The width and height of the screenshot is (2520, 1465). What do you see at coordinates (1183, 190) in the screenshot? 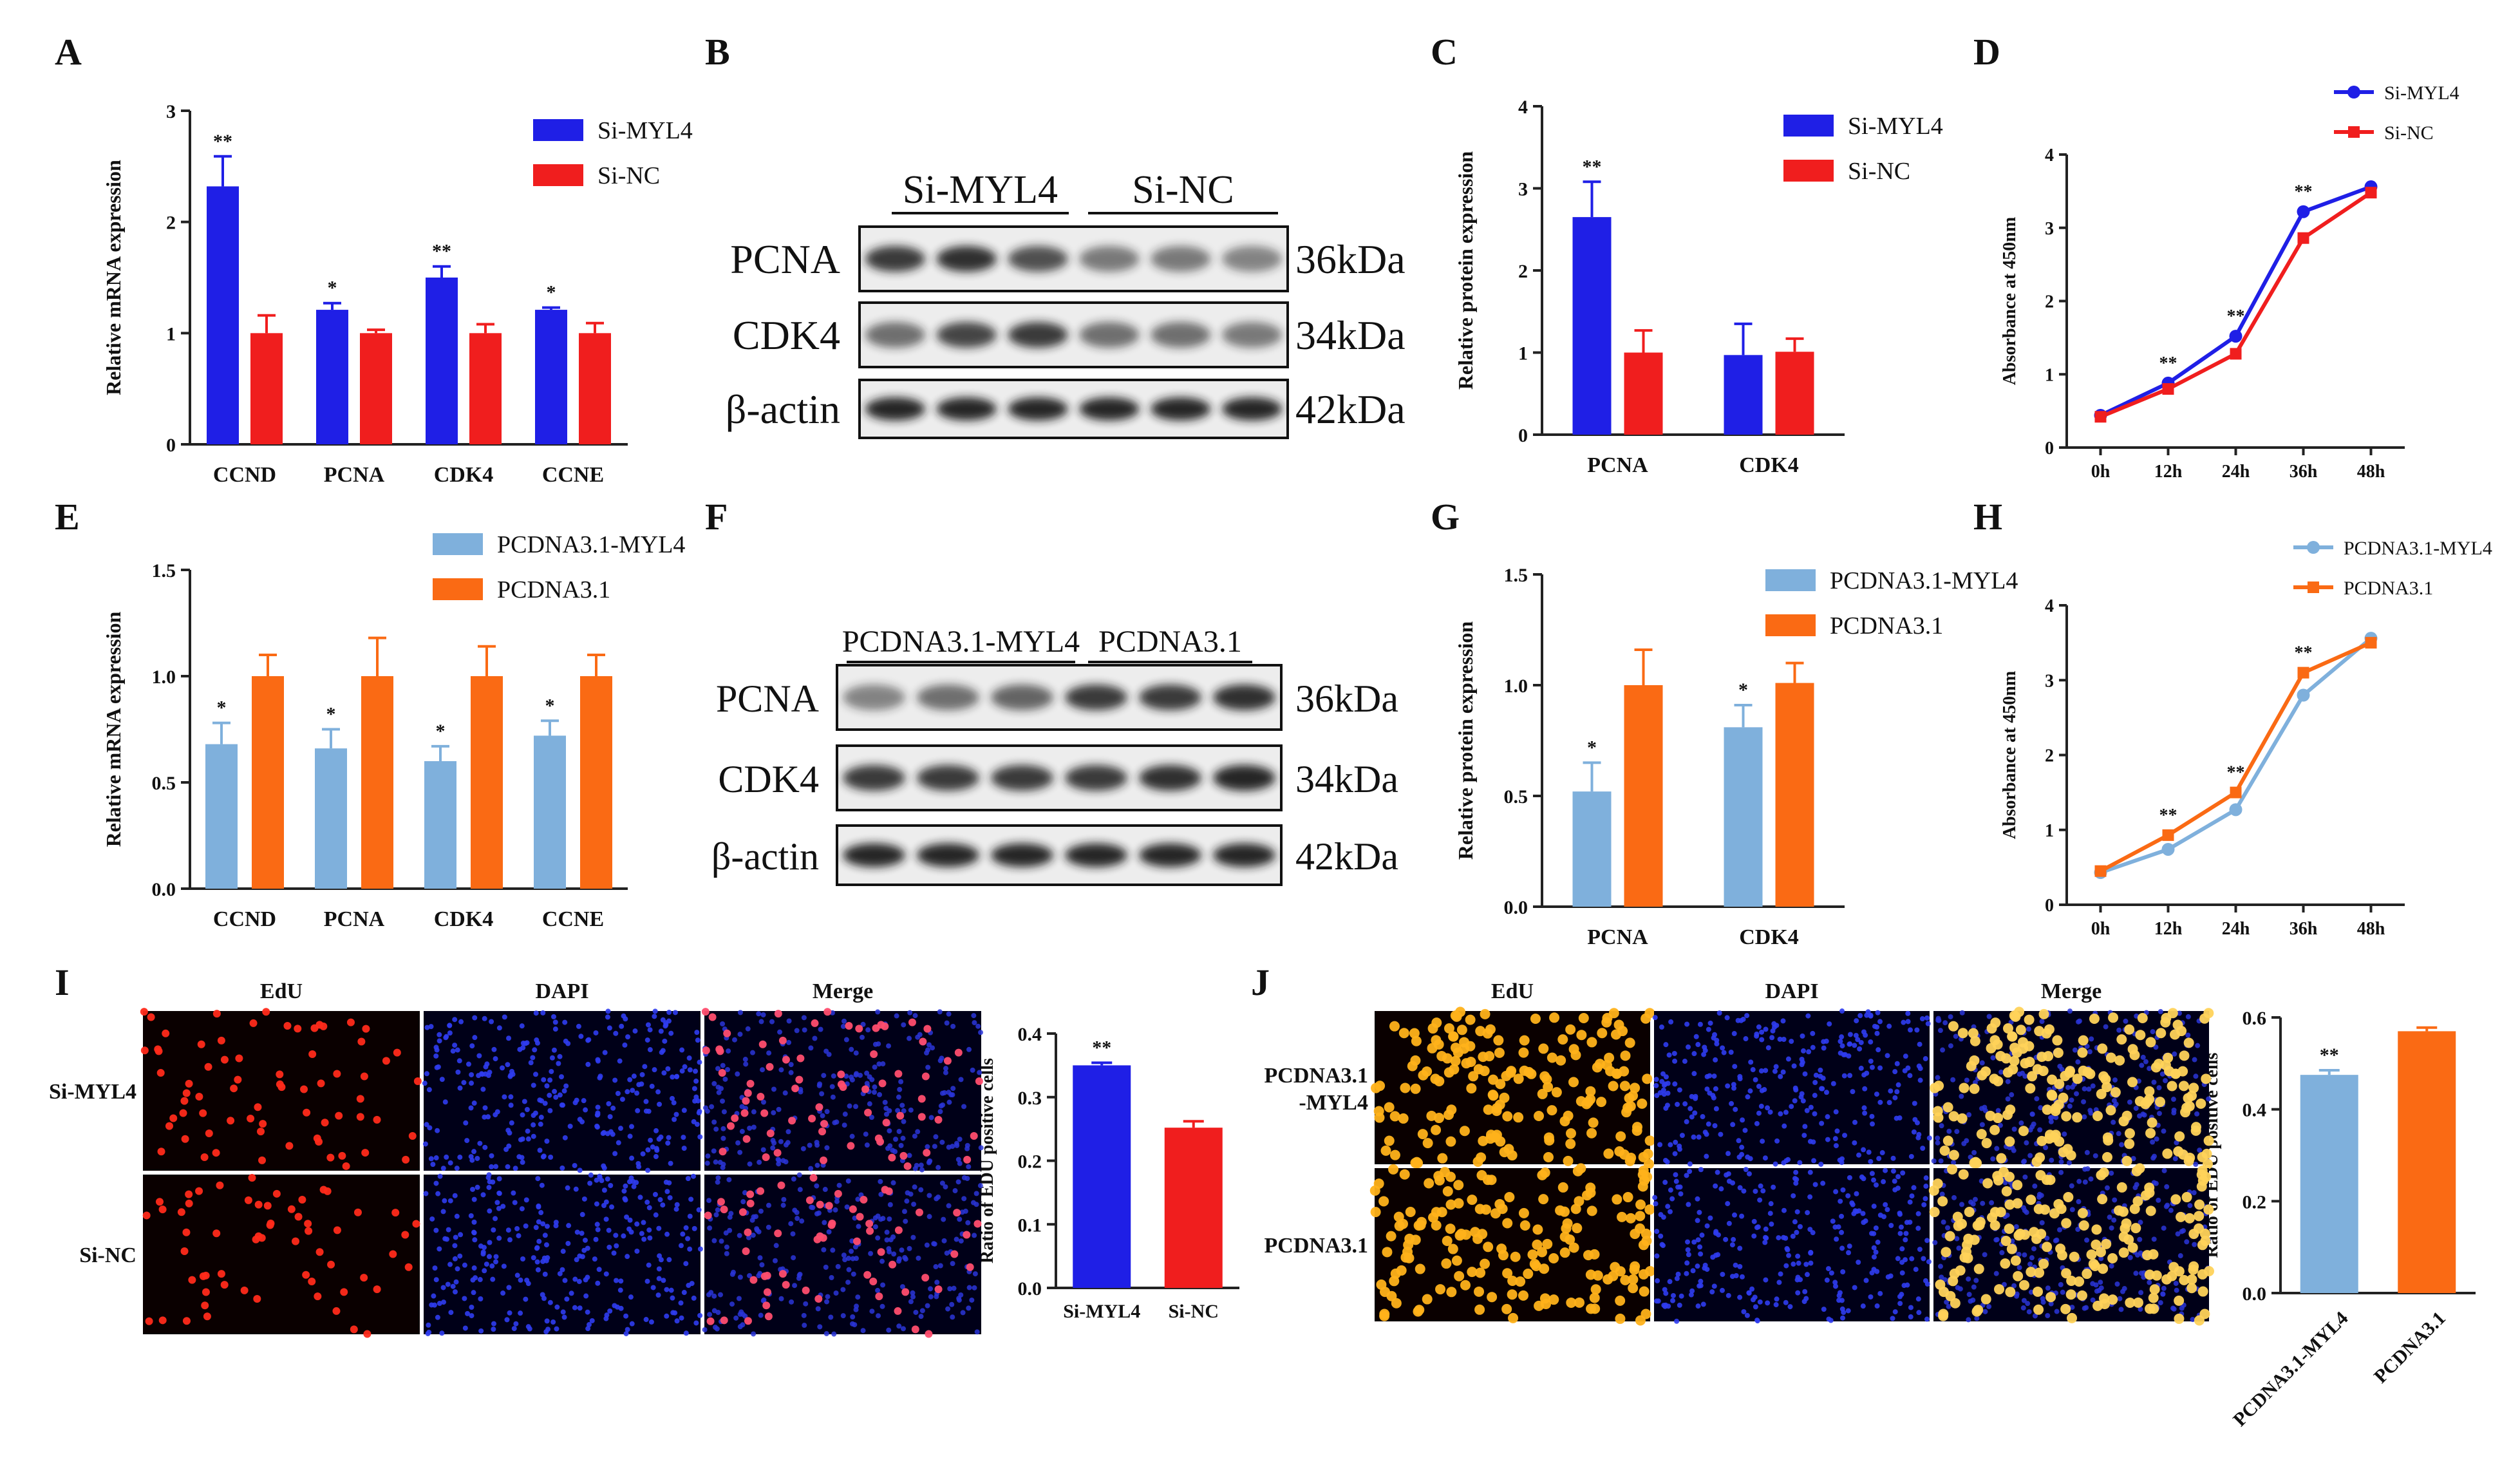
I see `blot-group-label: Si-NC` at bounding box center [1183, 190].